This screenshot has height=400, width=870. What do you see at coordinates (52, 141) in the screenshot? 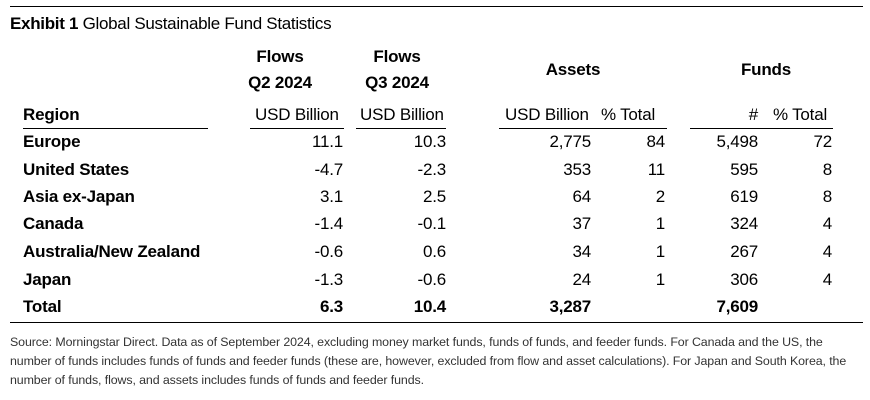
I see `cell-region: Europe` at bounding box center [52, 141].